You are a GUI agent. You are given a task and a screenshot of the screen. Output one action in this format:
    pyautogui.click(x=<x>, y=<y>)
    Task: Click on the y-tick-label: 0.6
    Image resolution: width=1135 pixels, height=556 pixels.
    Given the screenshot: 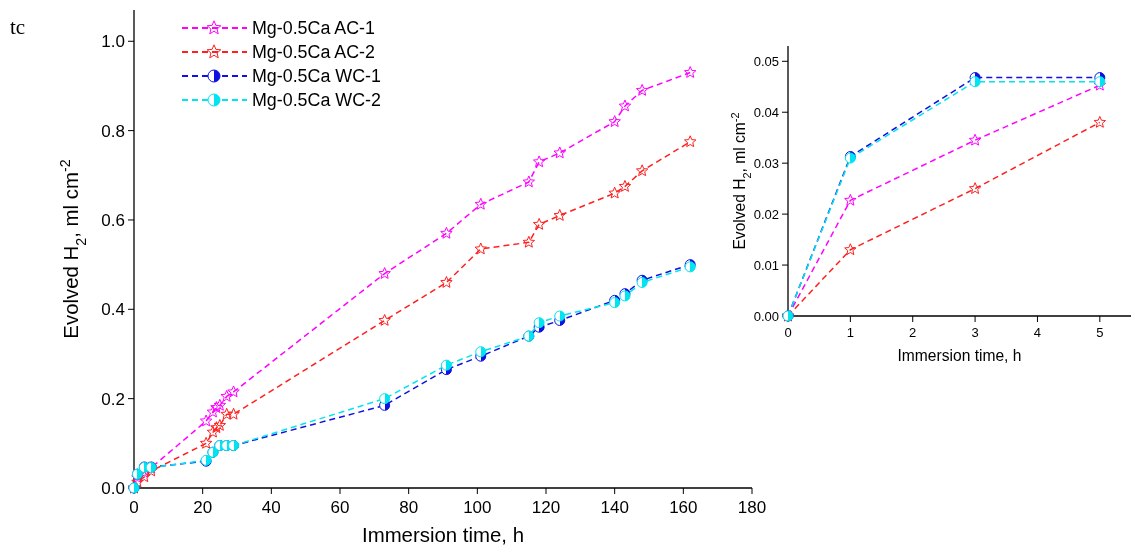 What is the action you would take?
    pyautogui.click(x=113, y=220)
    